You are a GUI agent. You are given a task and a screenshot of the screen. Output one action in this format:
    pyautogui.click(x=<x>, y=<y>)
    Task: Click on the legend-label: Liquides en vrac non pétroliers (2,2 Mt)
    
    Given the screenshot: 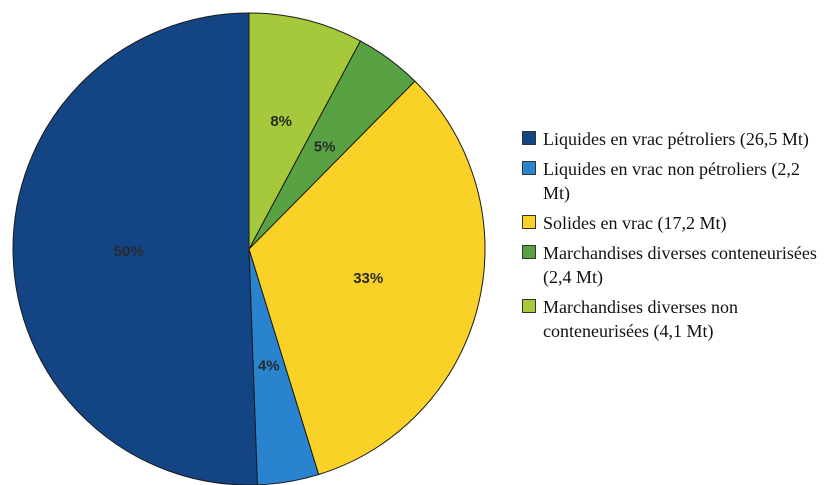 What is the action you would take?
    pyautogui.click(x=671, y=181)
    